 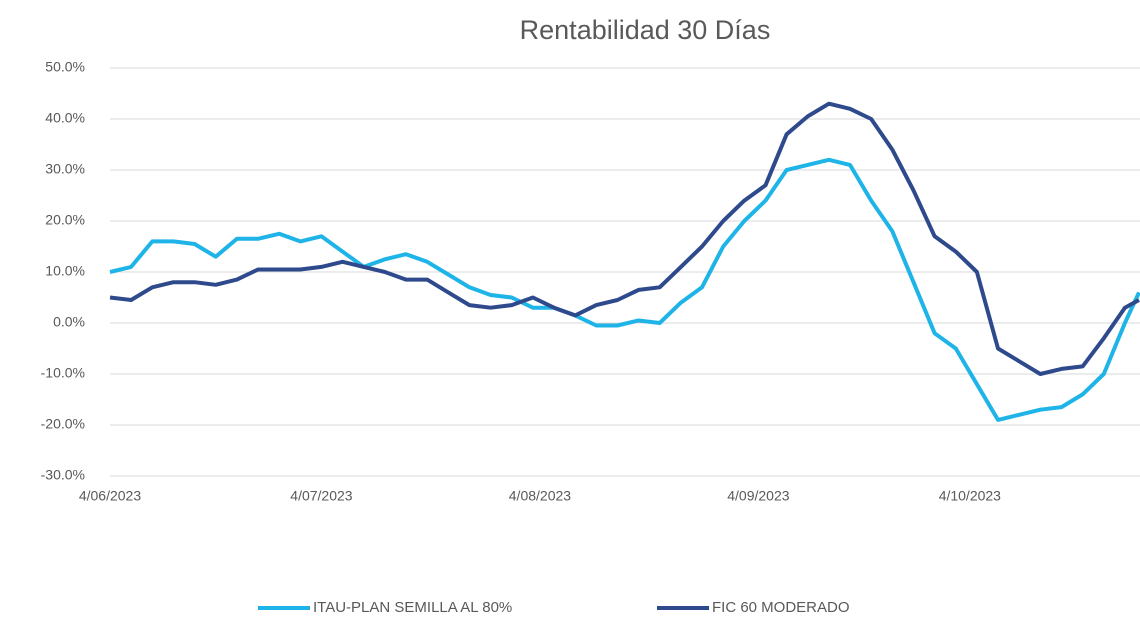 What do you see at coordinates (69, 322) in the screenshot?
I see `y-tick-label: 0.0%` at bounding box center [69, 322].